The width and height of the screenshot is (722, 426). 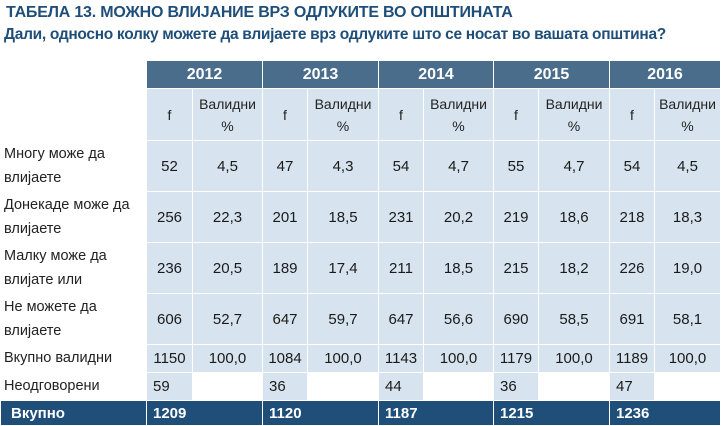 I want to click on year-header-row: 2012 2013 2014 2015 2016, so click(x=360, y=74).